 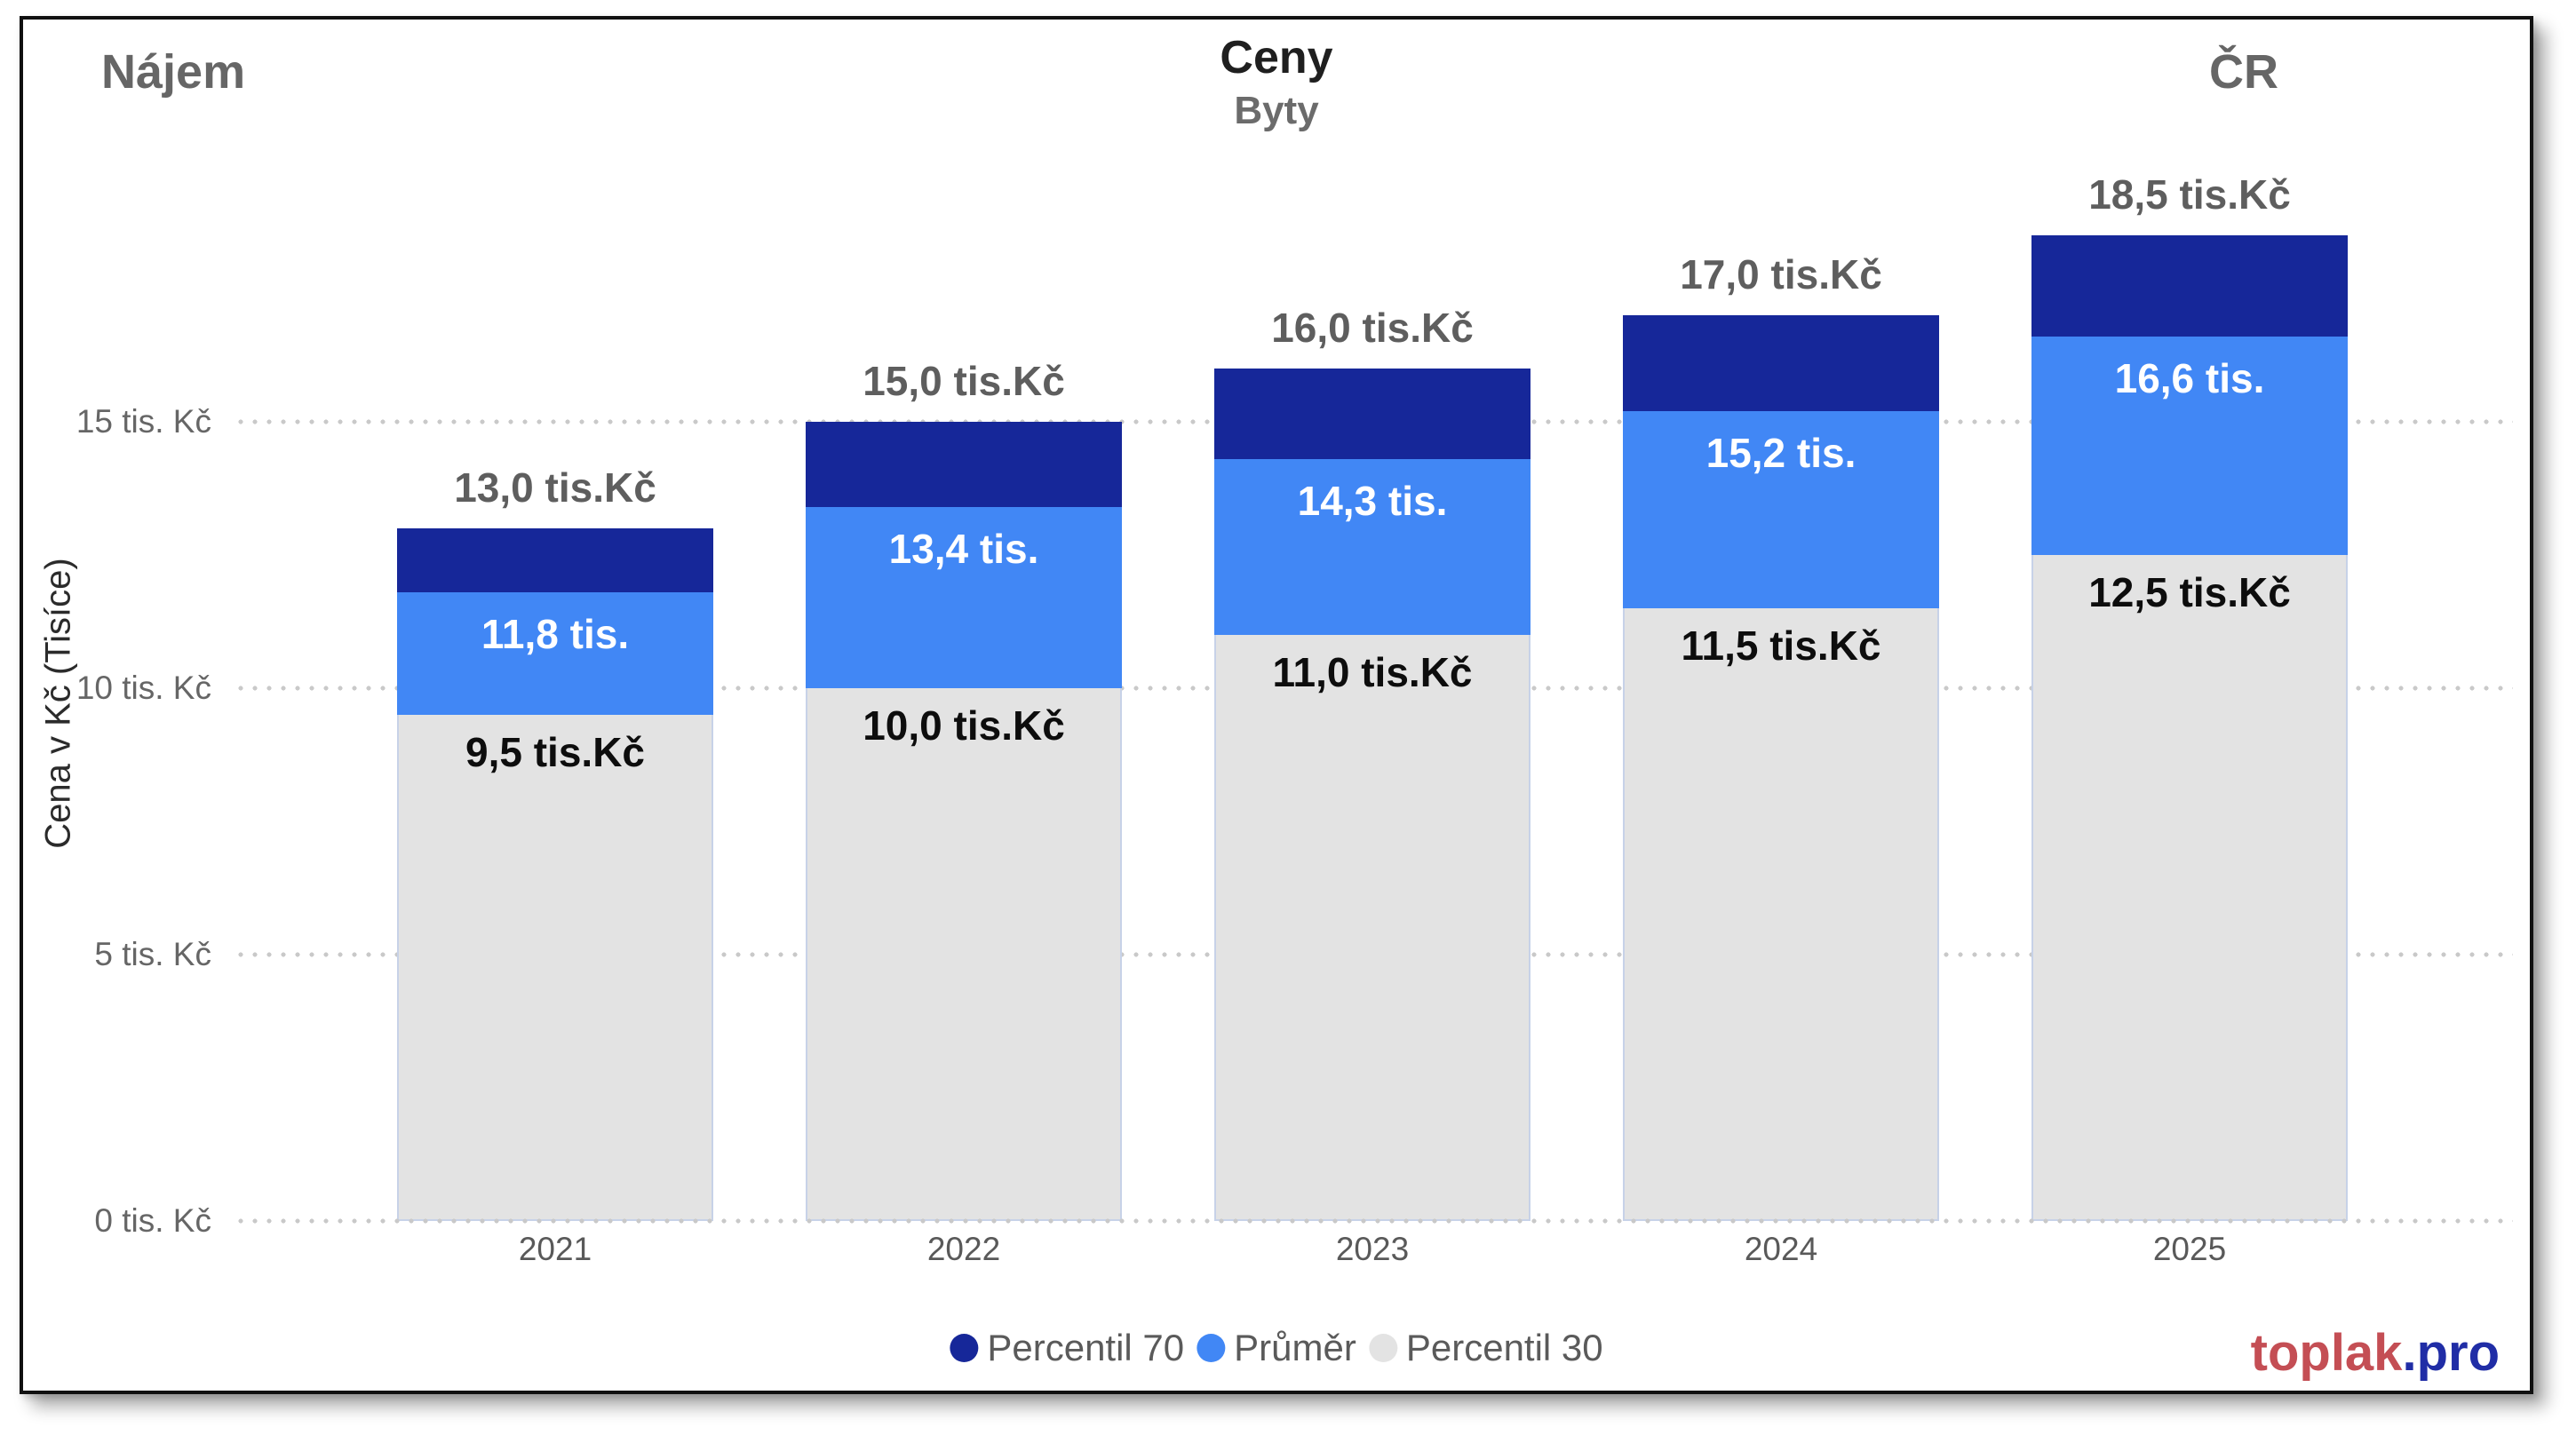 What do you see at coordinates (2243, 72) in the screenshot?
I see `title-right: ČR` at bounding box center [2243, 72].